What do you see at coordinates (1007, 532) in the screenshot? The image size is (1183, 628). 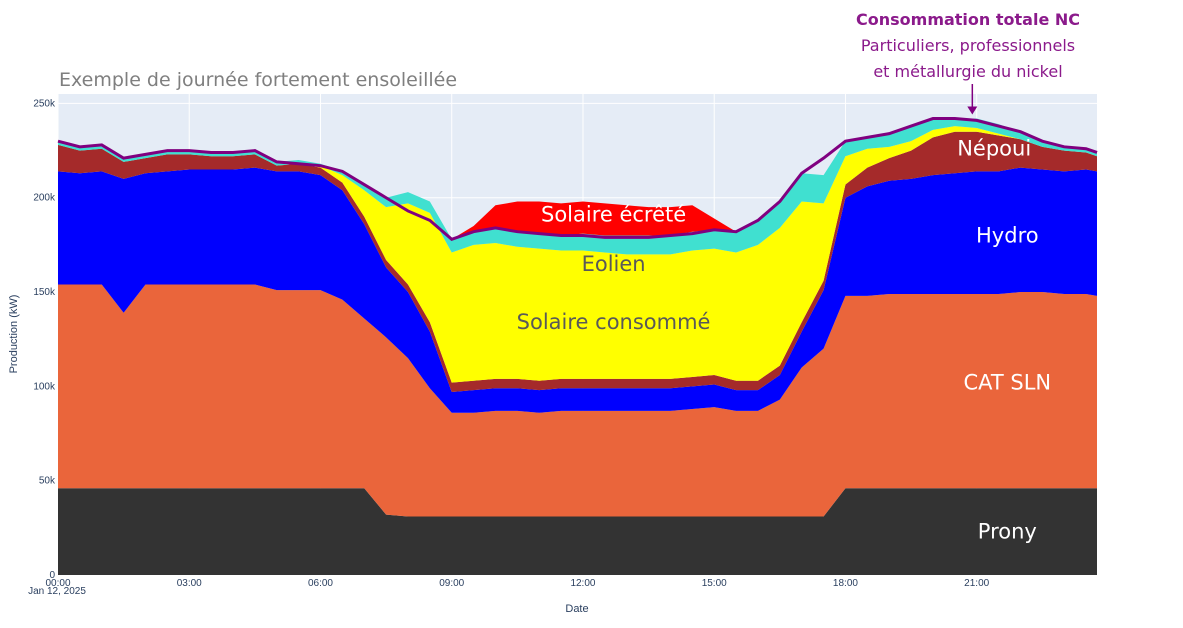 I see `area-label: Prony` at bounding box center [1007, 532].